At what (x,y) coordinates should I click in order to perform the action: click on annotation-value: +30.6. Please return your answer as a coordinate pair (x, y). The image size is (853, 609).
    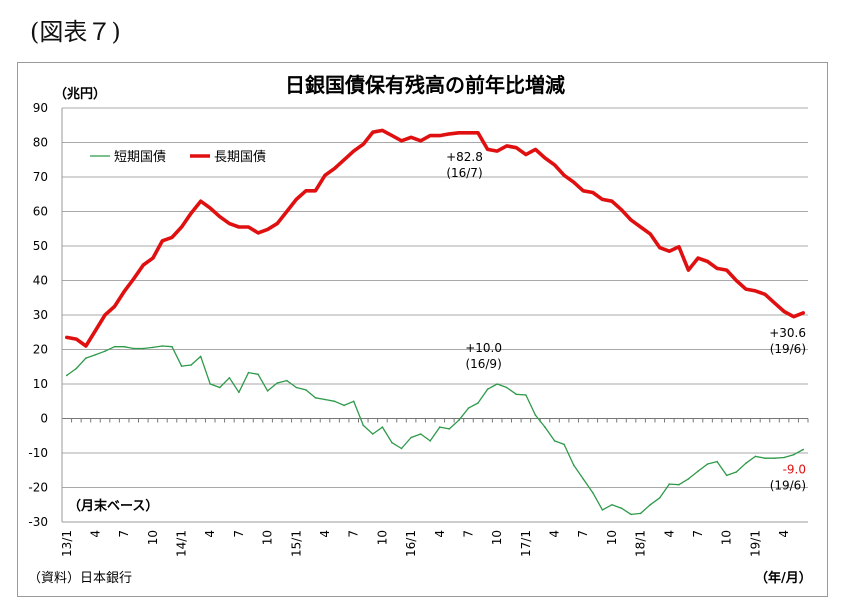
    Looking at the image, I should click on (787, 333).